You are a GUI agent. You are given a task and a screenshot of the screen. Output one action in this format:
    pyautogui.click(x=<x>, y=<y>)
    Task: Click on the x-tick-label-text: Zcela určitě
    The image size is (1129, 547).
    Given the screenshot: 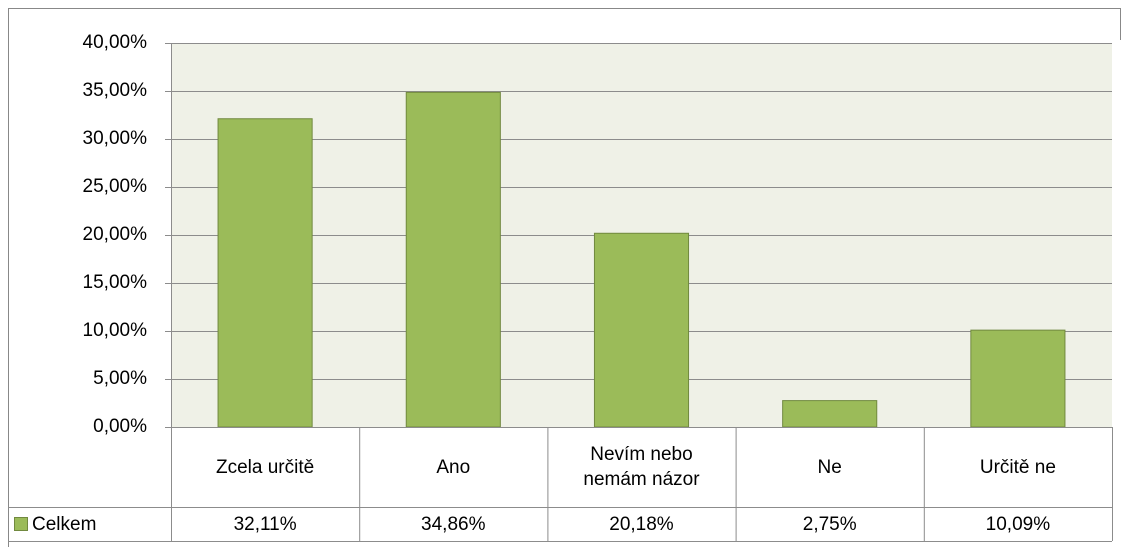 What is the action you would take?
    pyautogui.click(x=265, y=467)
    